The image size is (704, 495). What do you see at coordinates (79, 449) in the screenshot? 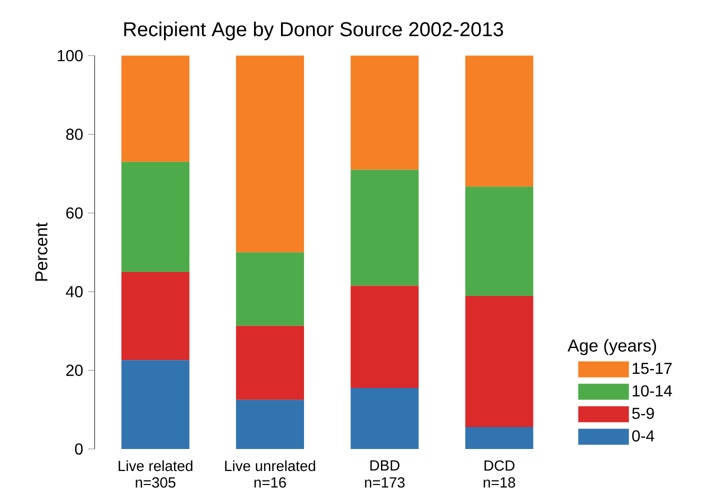
I see `y-tick-label: 0` at bounding box center [79, 449].